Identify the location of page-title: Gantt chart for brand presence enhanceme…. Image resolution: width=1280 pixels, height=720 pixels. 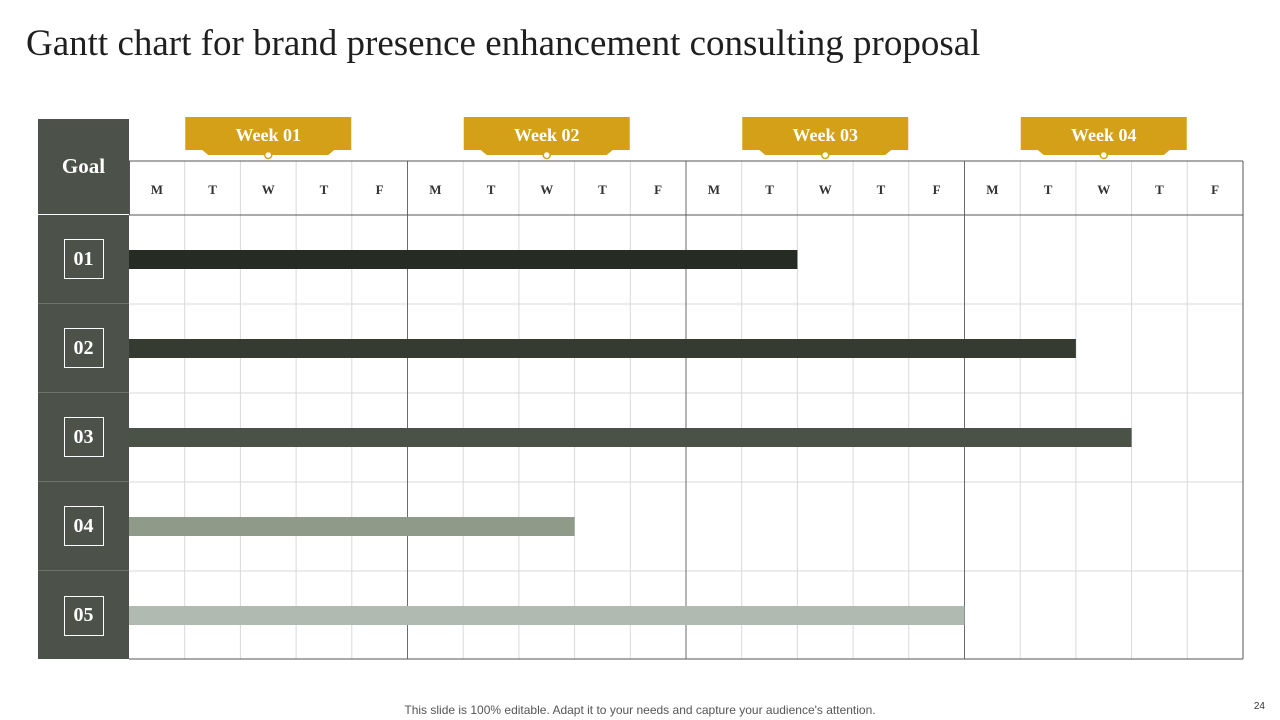
(503, 43).